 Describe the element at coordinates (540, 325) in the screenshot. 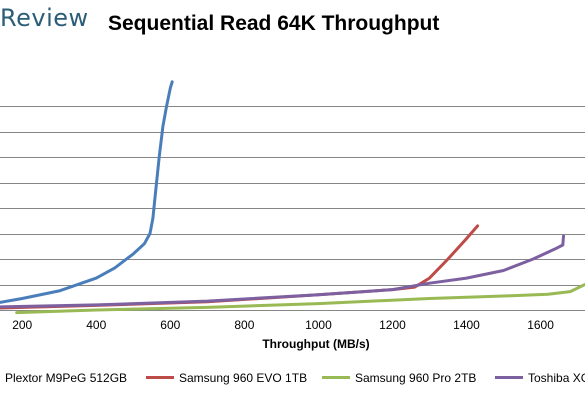

I see `x-tick-label-1600: 1600` at that location.